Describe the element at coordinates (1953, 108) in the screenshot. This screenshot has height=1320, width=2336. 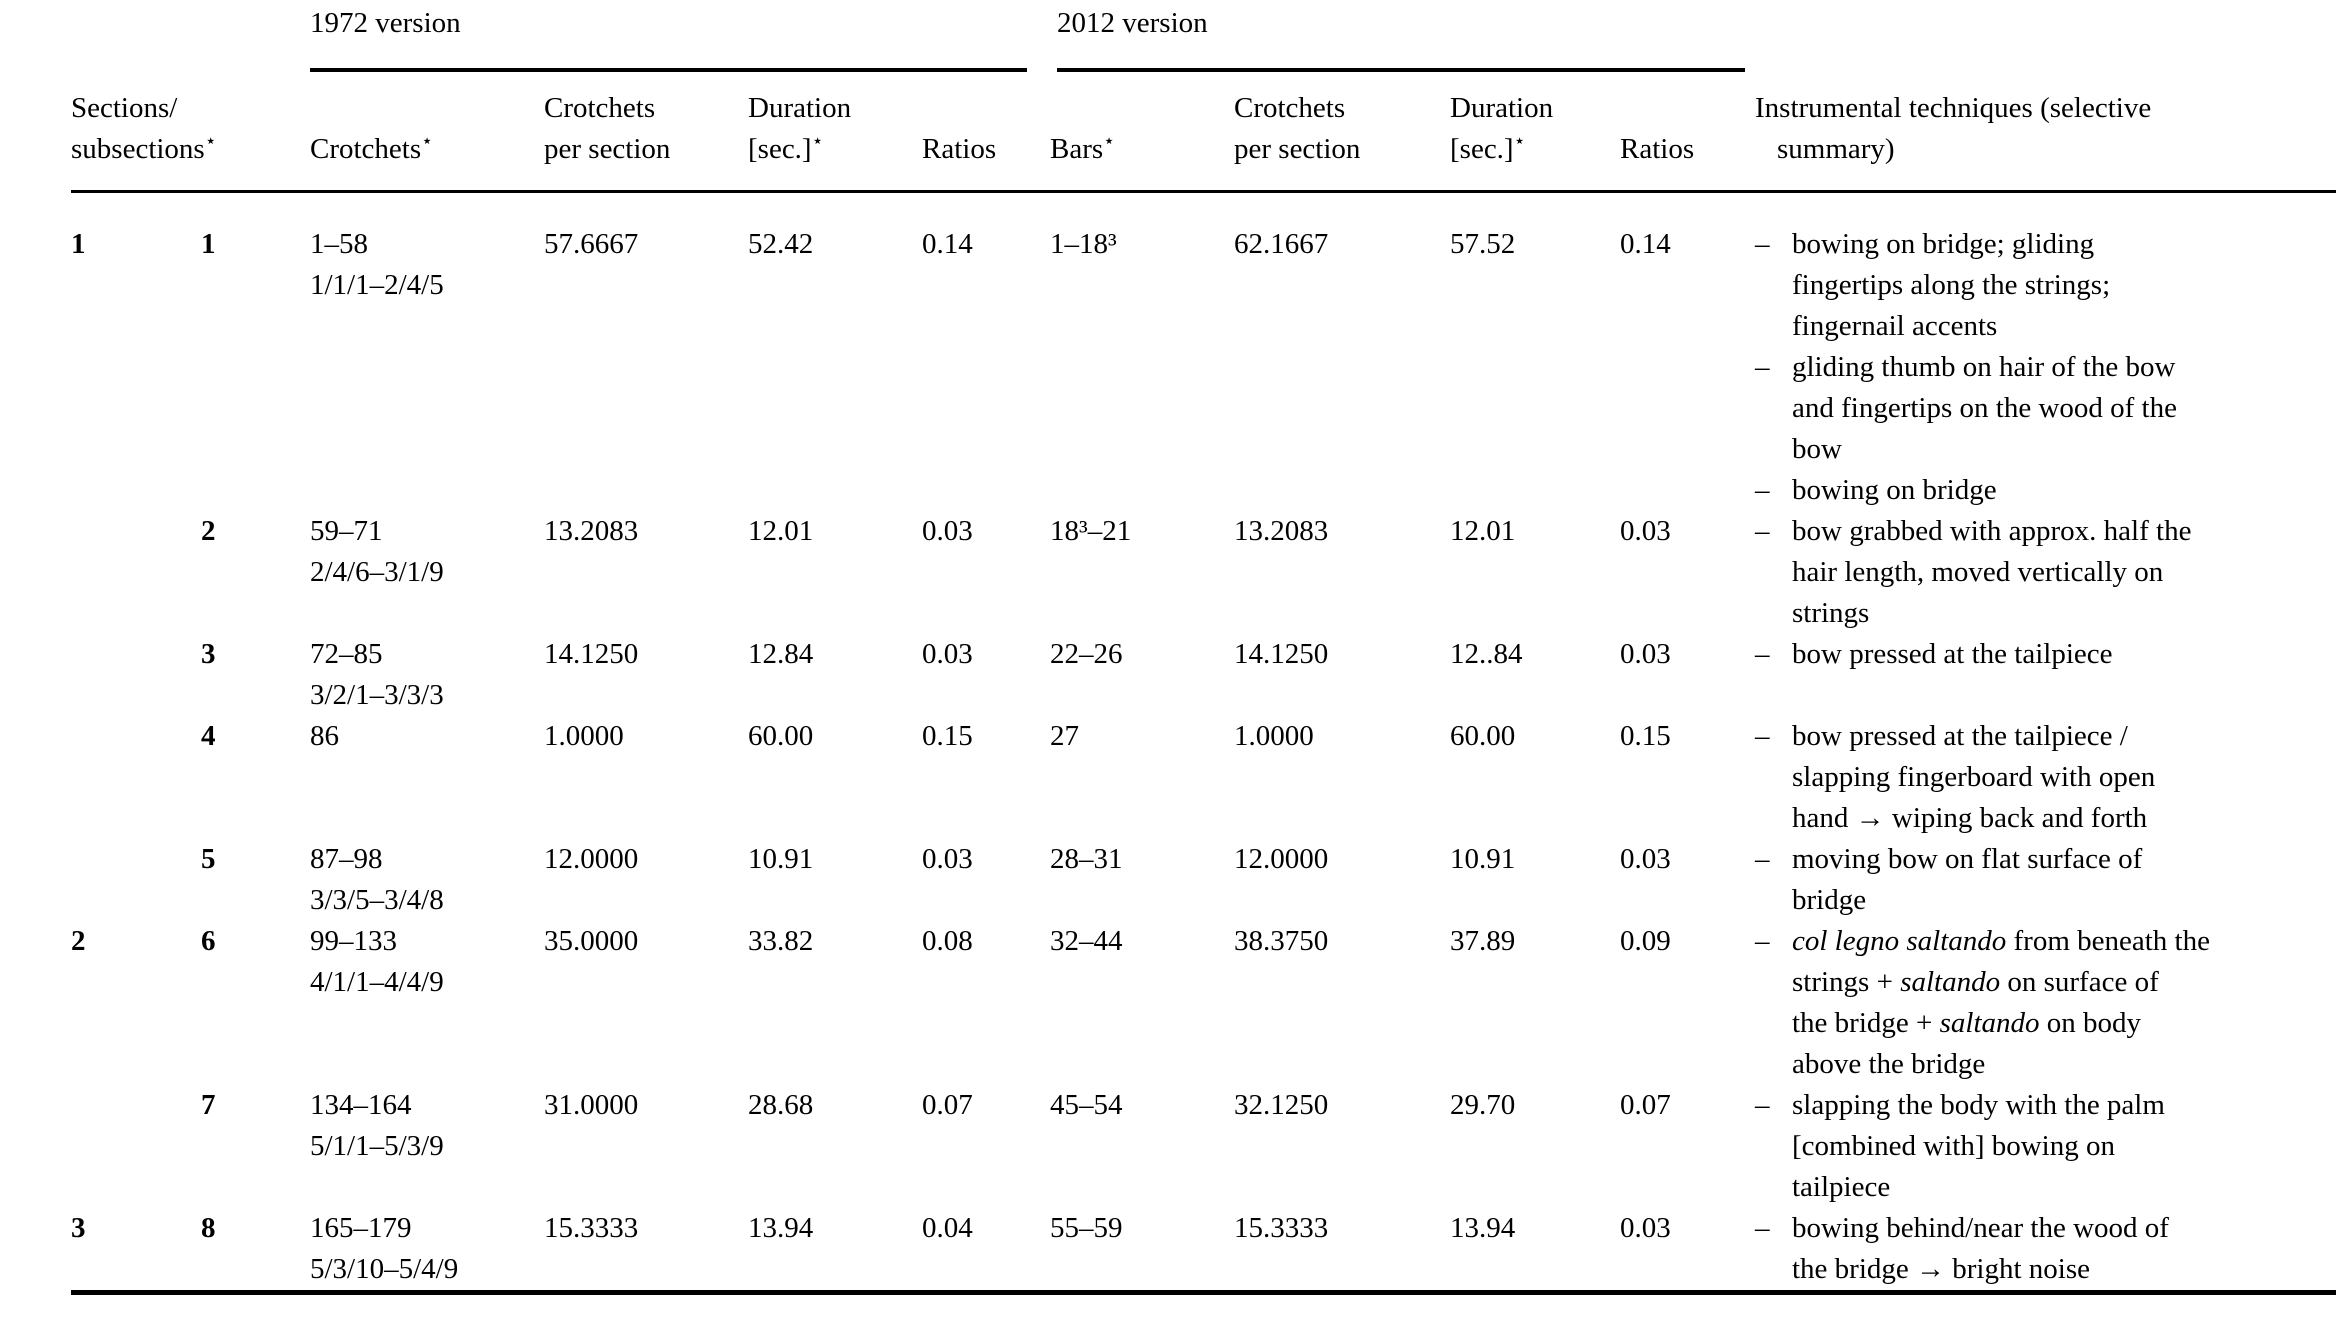
I see `header-line: Instrumental techniques (selective` at that location.